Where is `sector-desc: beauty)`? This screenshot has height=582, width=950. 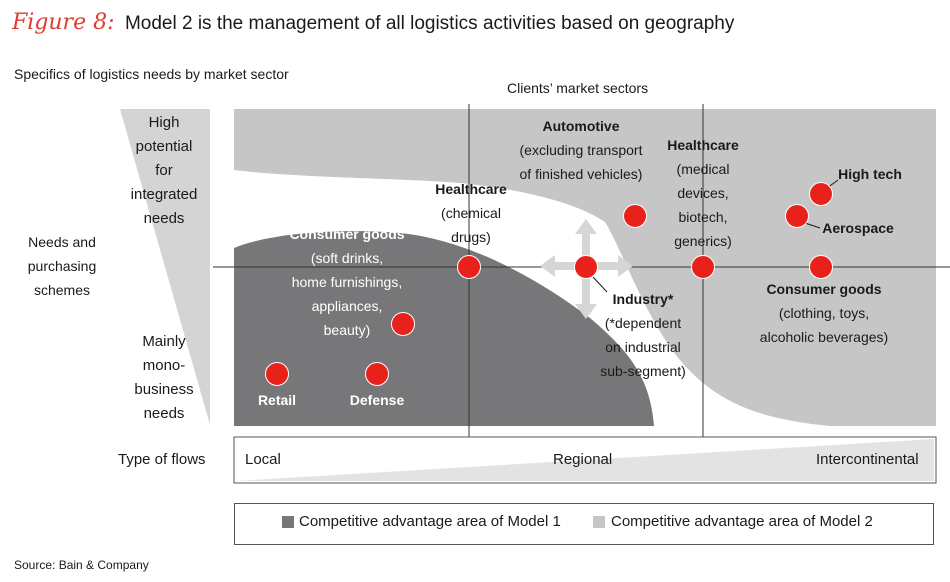 sector-desc: beauty) is located at coordinates (347, 330).